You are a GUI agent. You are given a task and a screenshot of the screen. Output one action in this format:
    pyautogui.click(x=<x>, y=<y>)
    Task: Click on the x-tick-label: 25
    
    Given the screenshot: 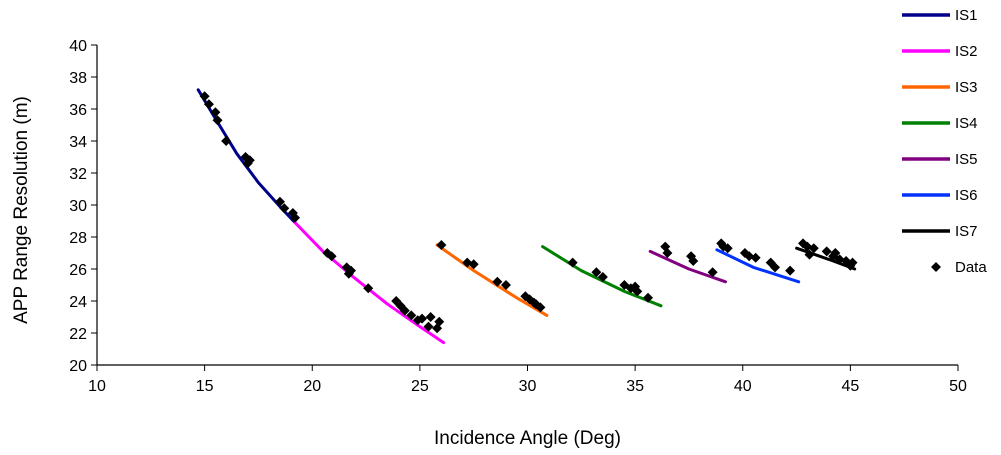 What is the action you would take?
    pyautogui.click(x=420, y=386)
    